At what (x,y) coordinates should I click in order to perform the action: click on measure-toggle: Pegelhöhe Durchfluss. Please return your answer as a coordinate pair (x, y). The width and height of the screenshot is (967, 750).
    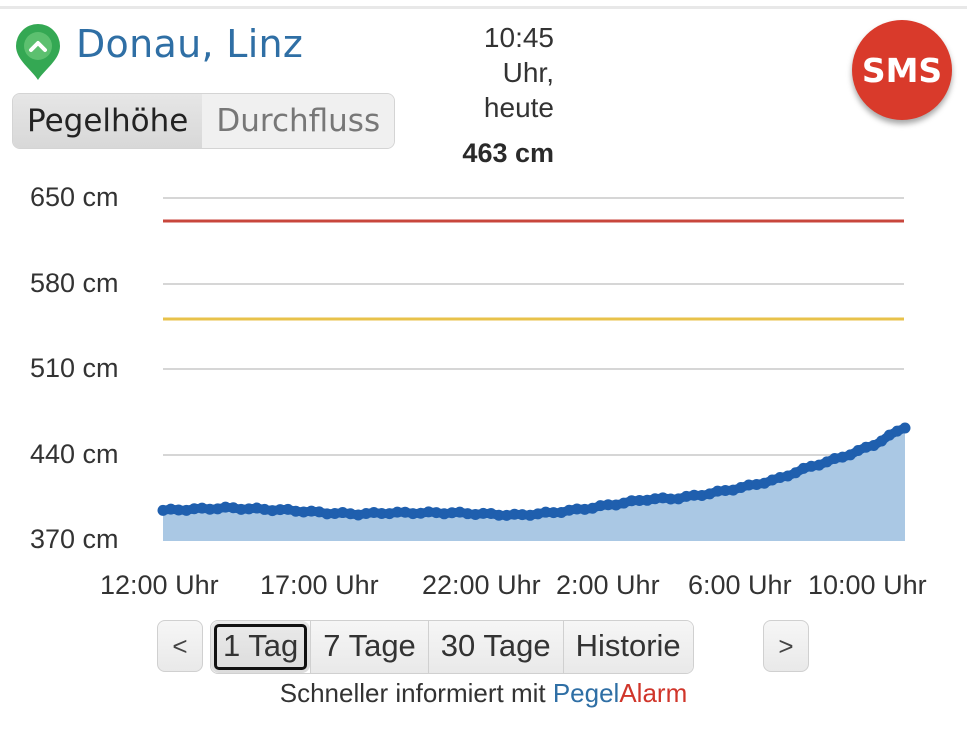
    Looking at the image, I should click on (204, 121).